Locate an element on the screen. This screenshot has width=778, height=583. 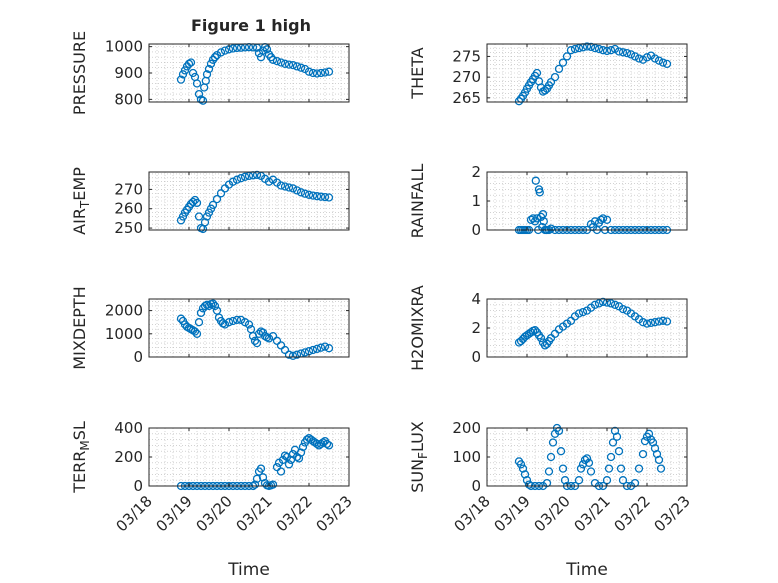
y-tick-label: 265 is located at coordinates (466, 98).